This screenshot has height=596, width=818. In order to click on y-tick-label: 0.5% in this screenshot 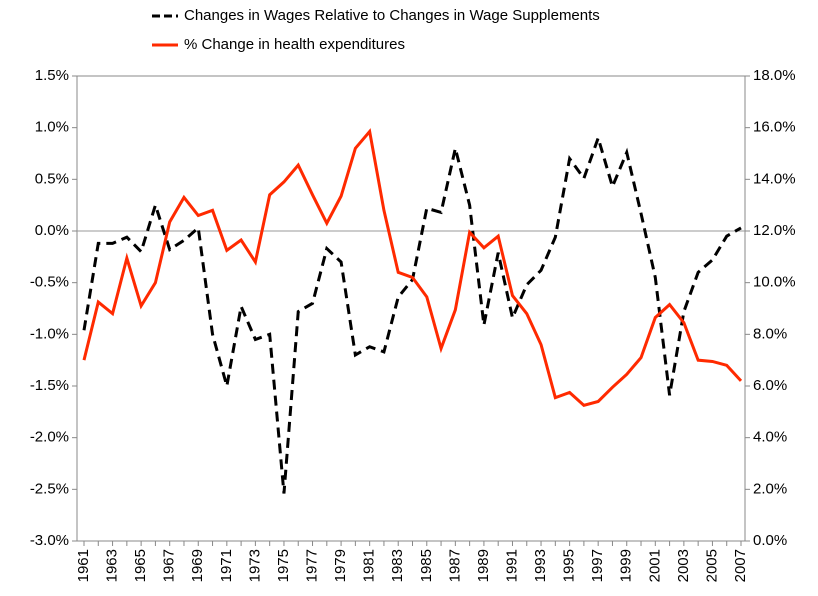, I will do `click(52, 178)`.